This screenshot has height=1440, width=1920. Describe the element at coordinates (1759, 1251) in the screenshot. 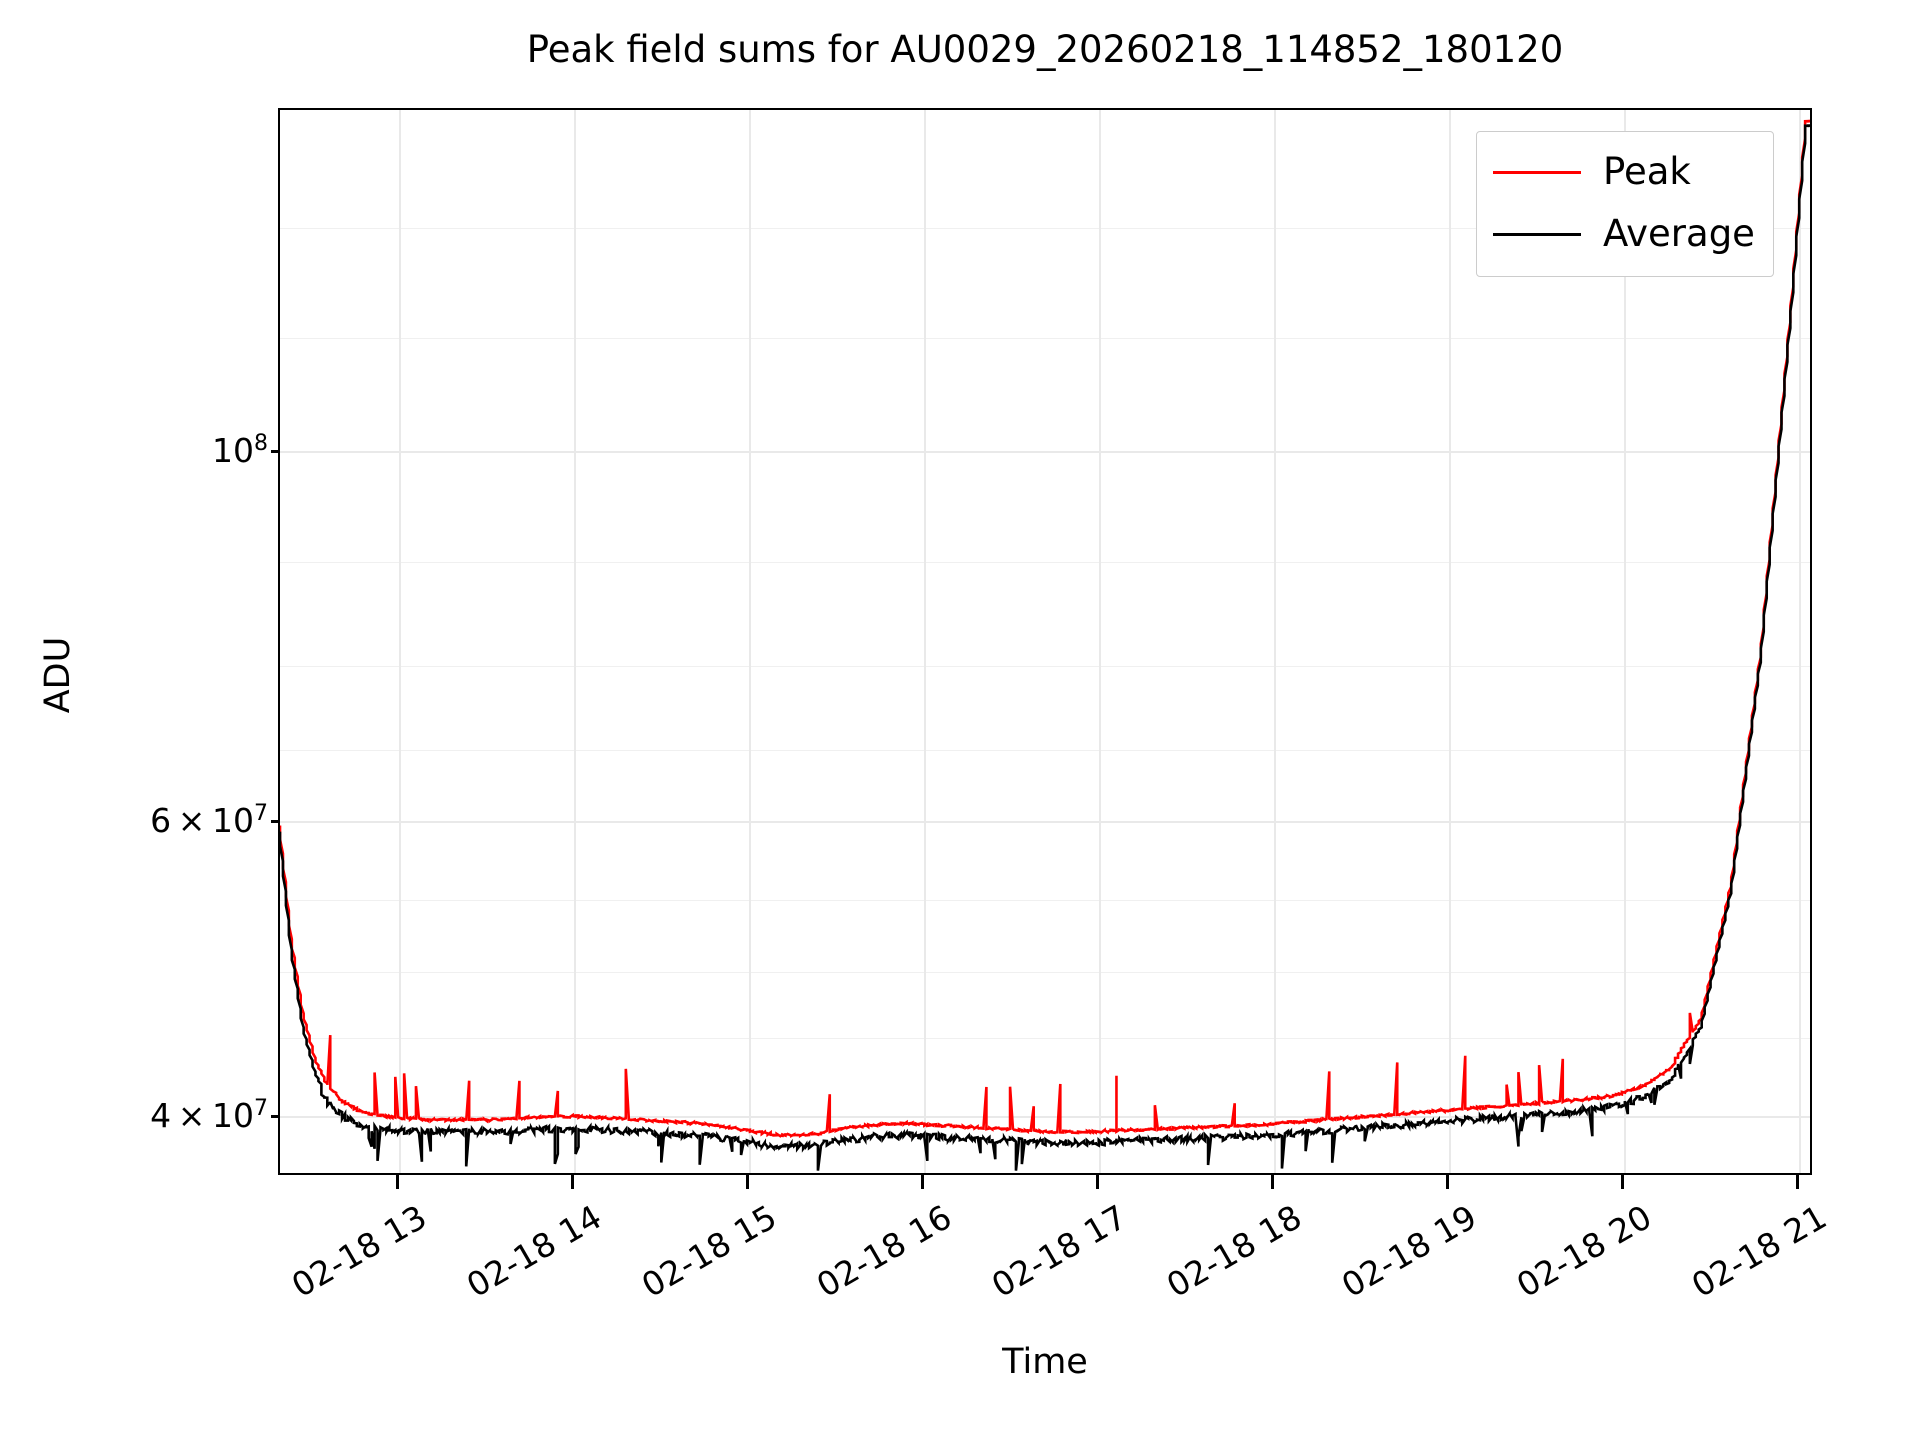

I see `x-tick-label: 02-18 21` at that location.